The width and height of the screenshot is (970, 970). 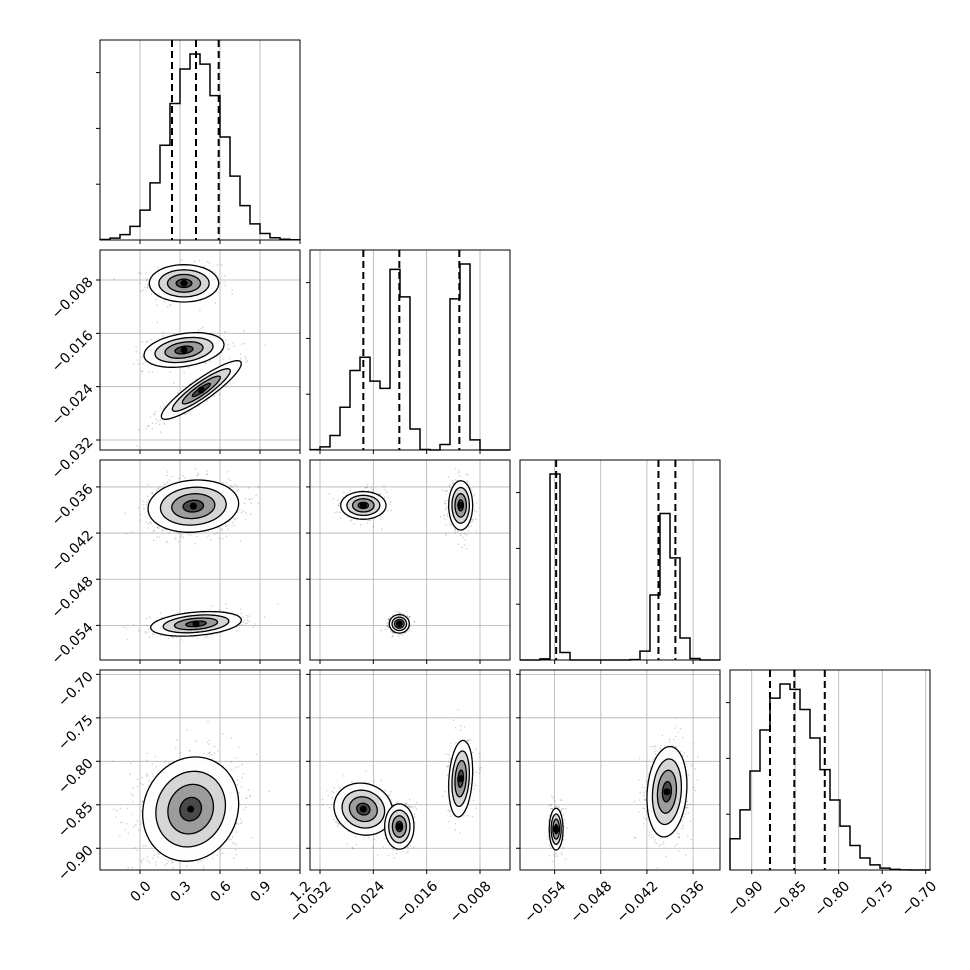 What do you see at coordinates (746, 899) in the screenshot?
I see `x-tick-label: −0.90` at bounding box center [746, 899].